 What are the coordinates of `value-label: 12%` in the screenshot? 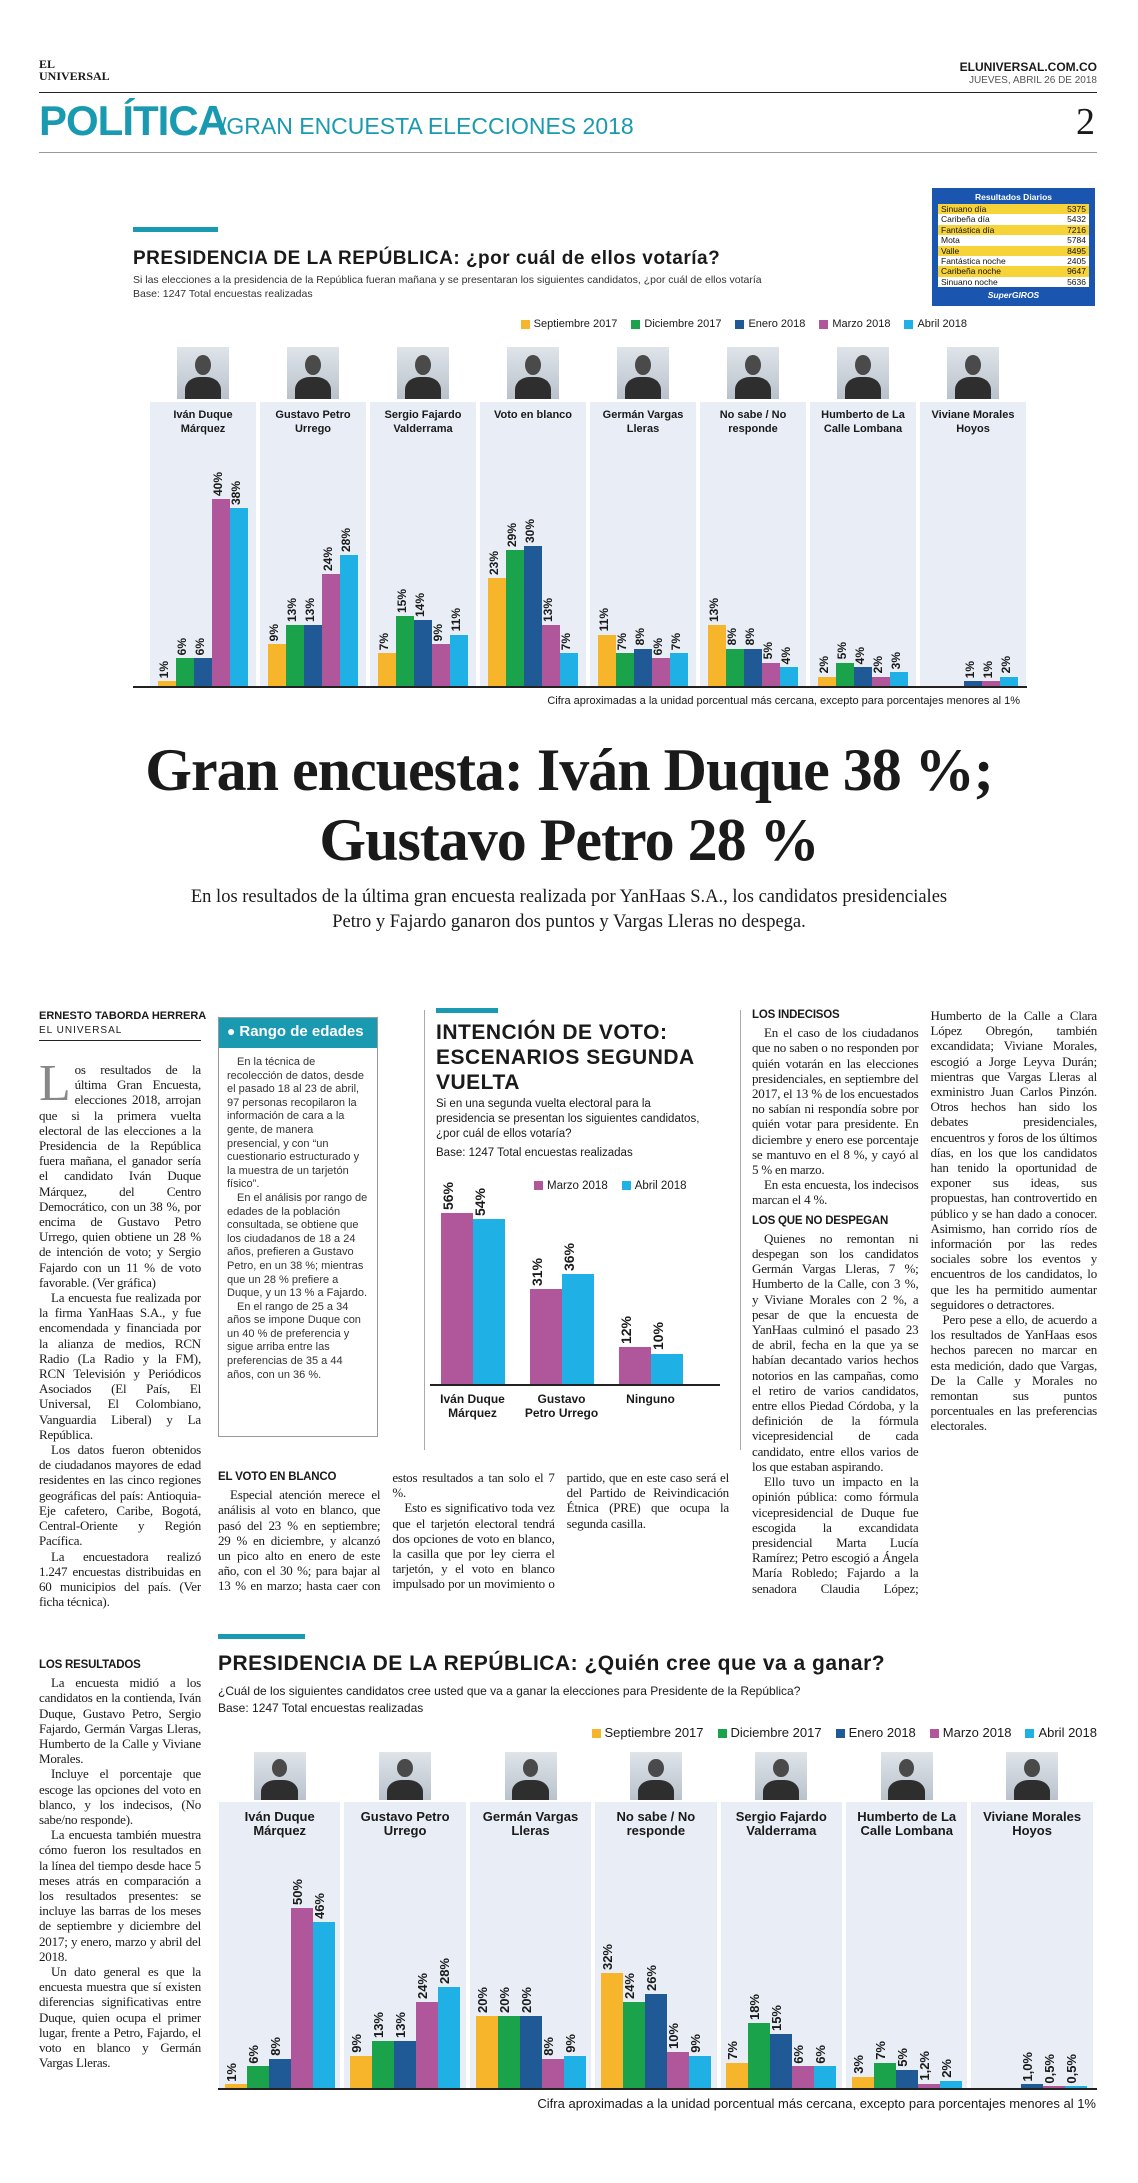 It's located at (625, 1330).